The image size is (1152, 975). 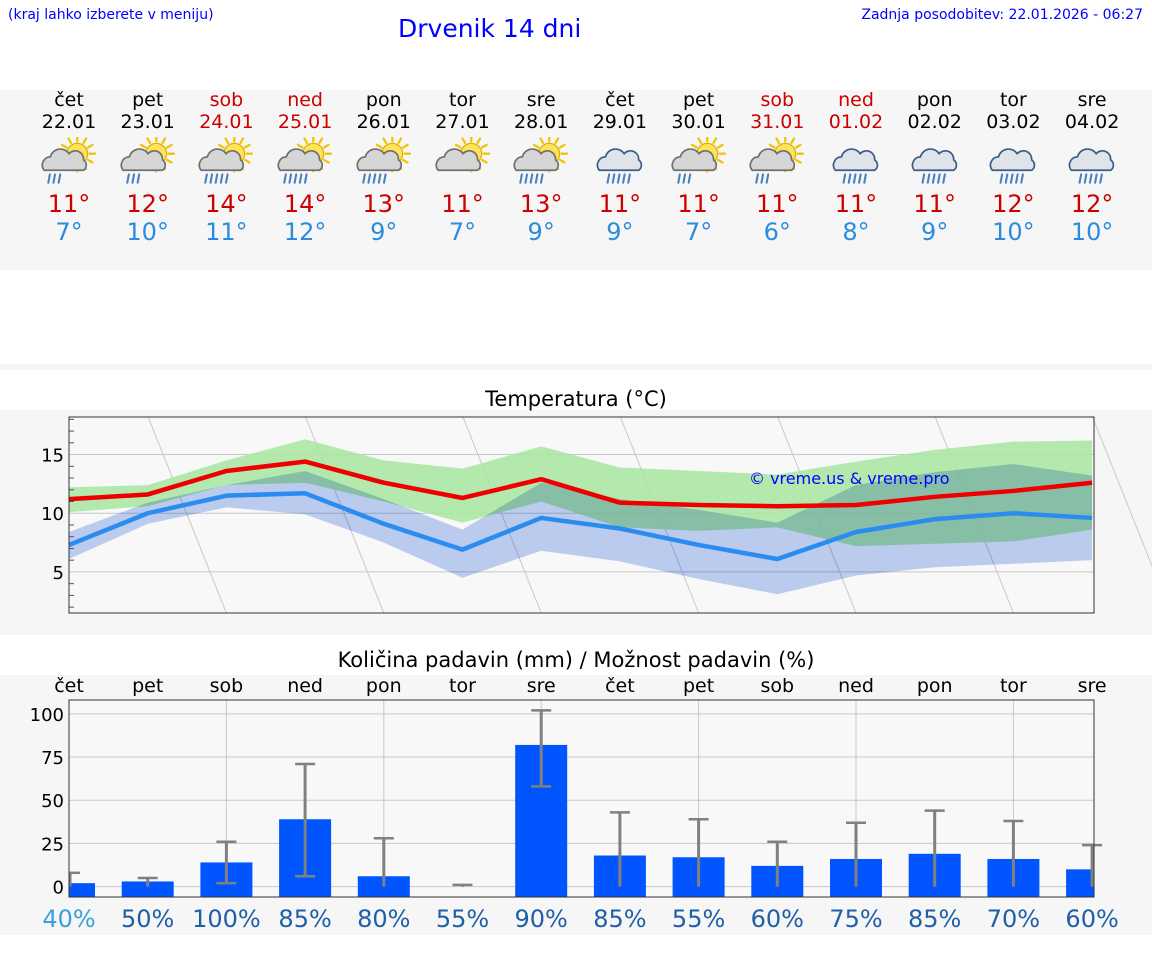 What do you see at coordinates (69, 122) in the screenshot?
I see `day-date: 22.01` at bounding box center [69, 122].